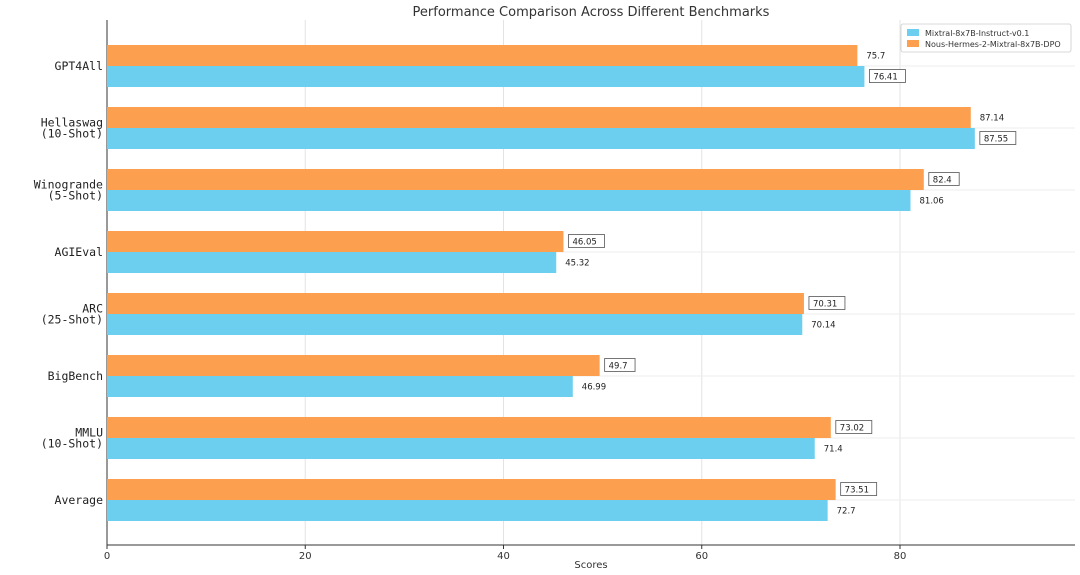  I want to click on value-label-nous-hermes: 49.7, so click(618, 367).